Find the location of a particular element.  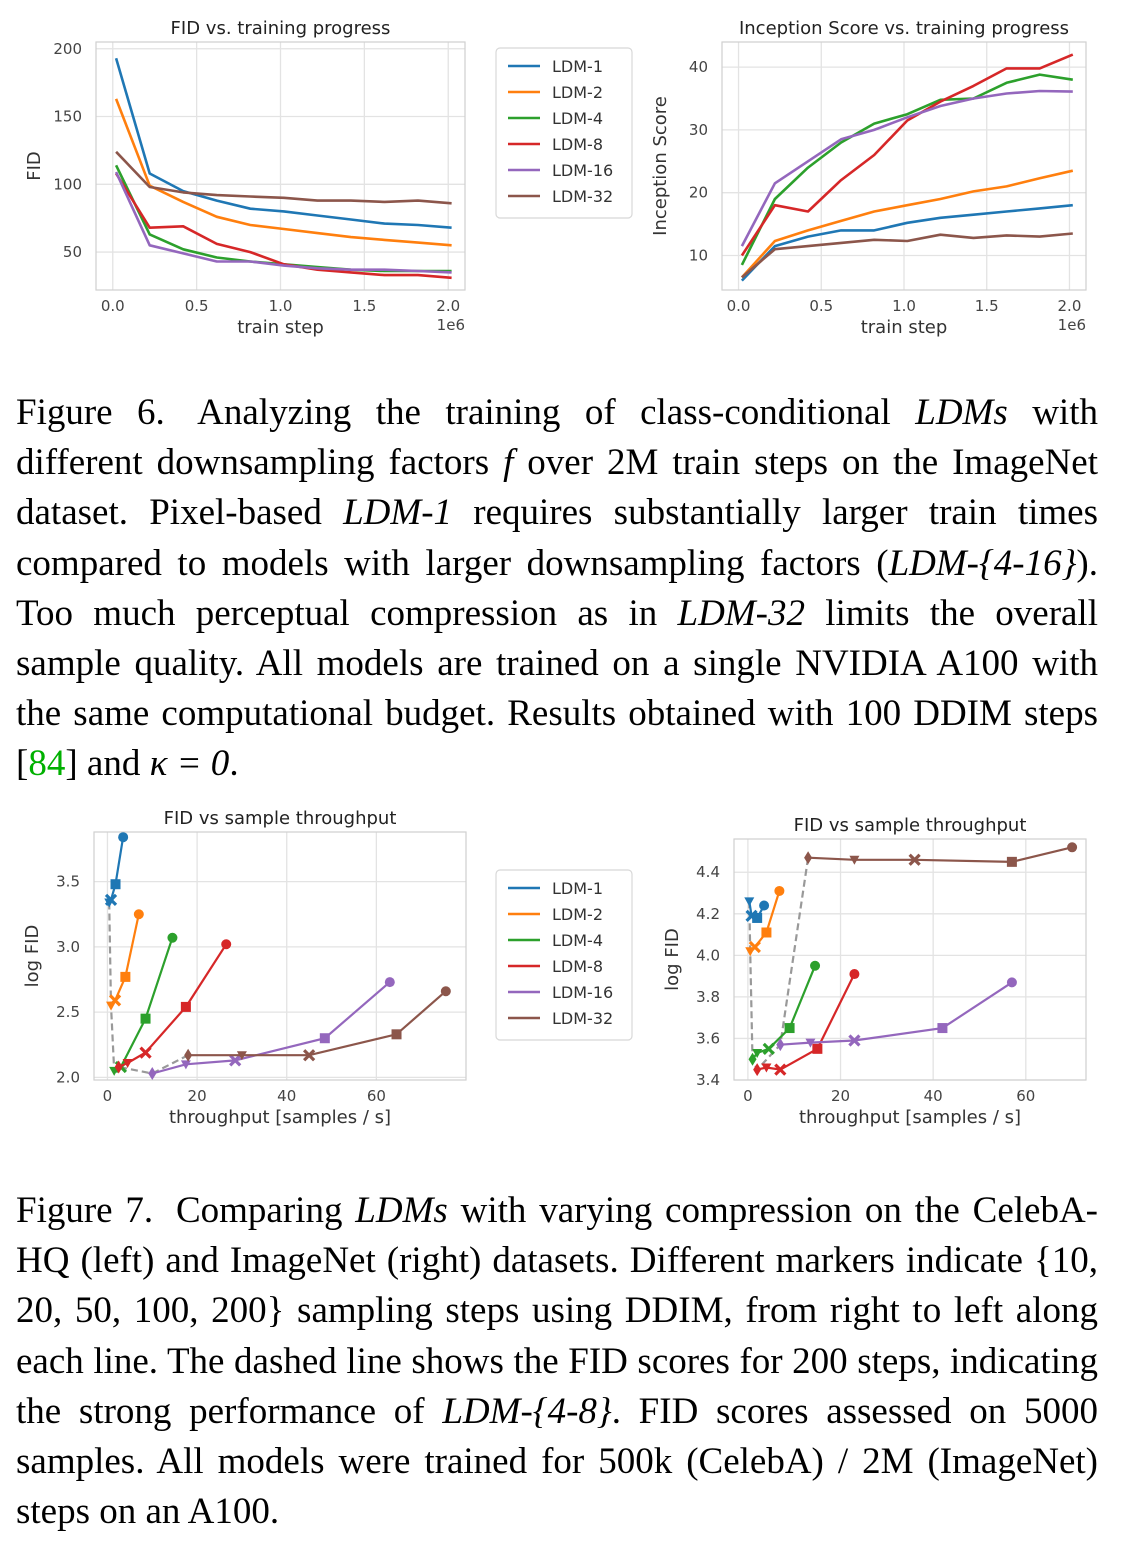

y-tick-label: 100 is located at coordinates (67, 184).